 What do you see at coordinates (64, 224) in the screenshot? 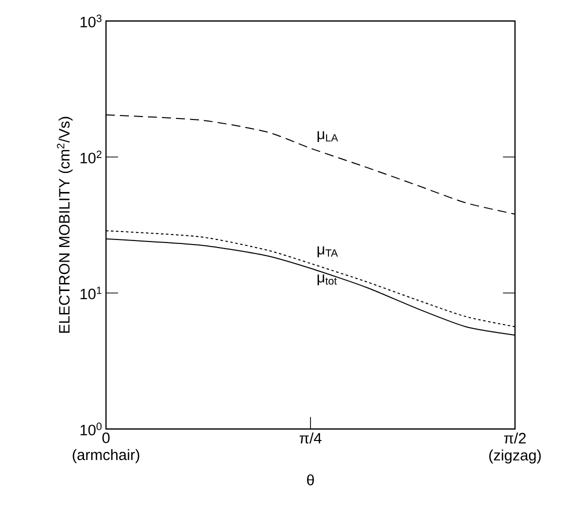
I see `y-axis-title: ELECTRON MOBILITY (cm$^{2}$/Vs)` at bounding box center [64, 224].